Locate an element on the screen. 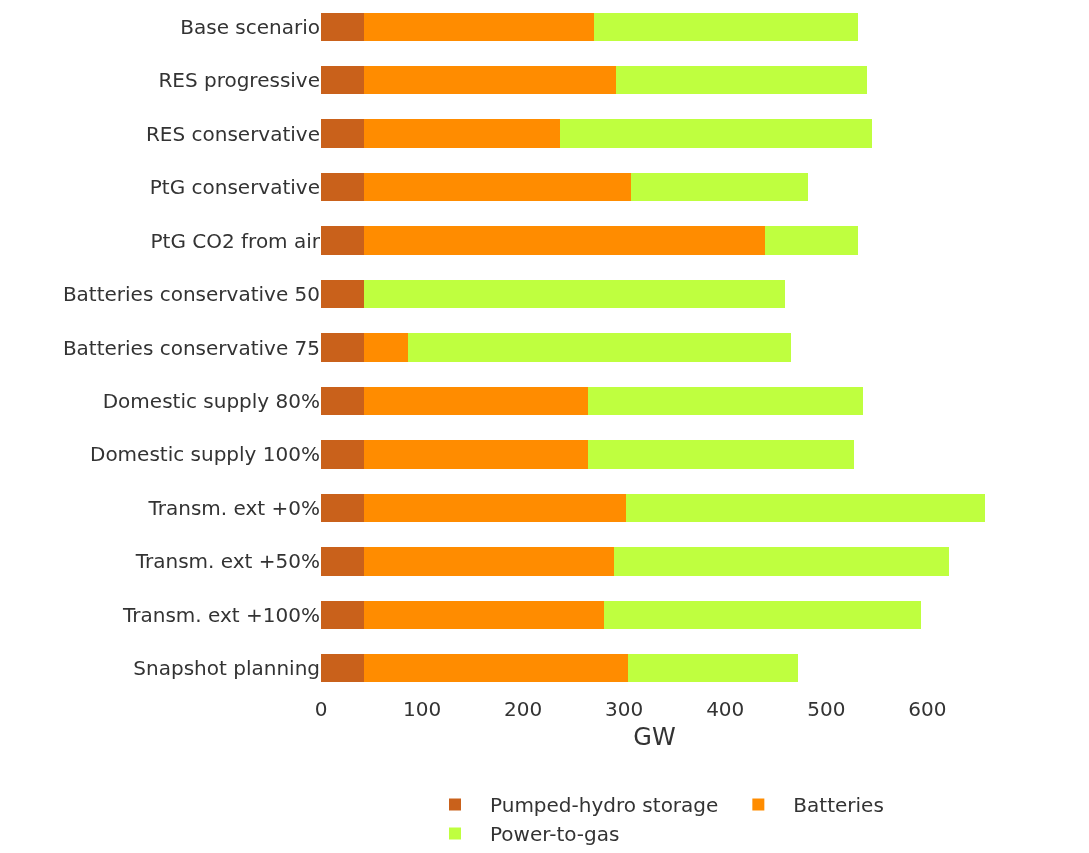 This screenshot has height=853, width=1089. y-tick-label: Transm. ext +100% is located at coordinates (221, 614).